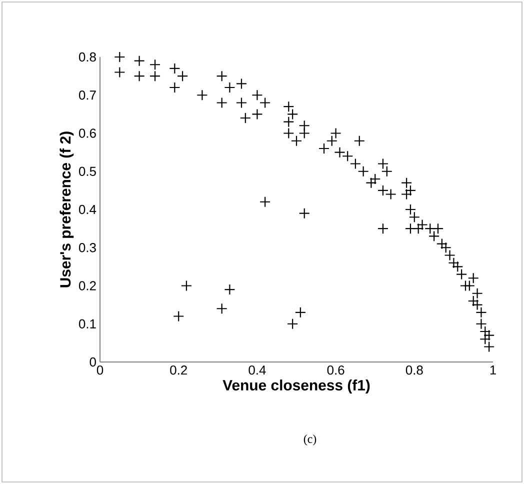  Describe the element at coordinates (493, 370) in the screenshot. I see `x-tick-label: 1` at that location.